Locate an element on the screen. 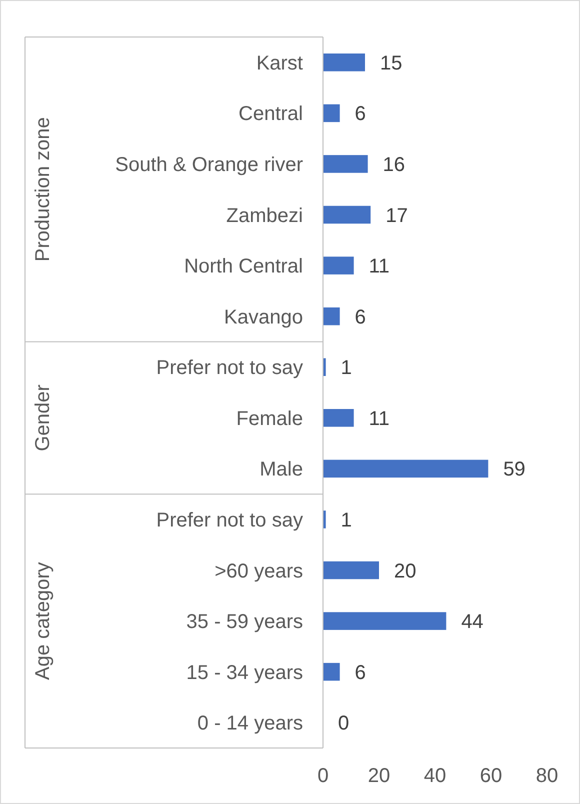  x-tick-label: 20 is located at coordinates (379, 776).